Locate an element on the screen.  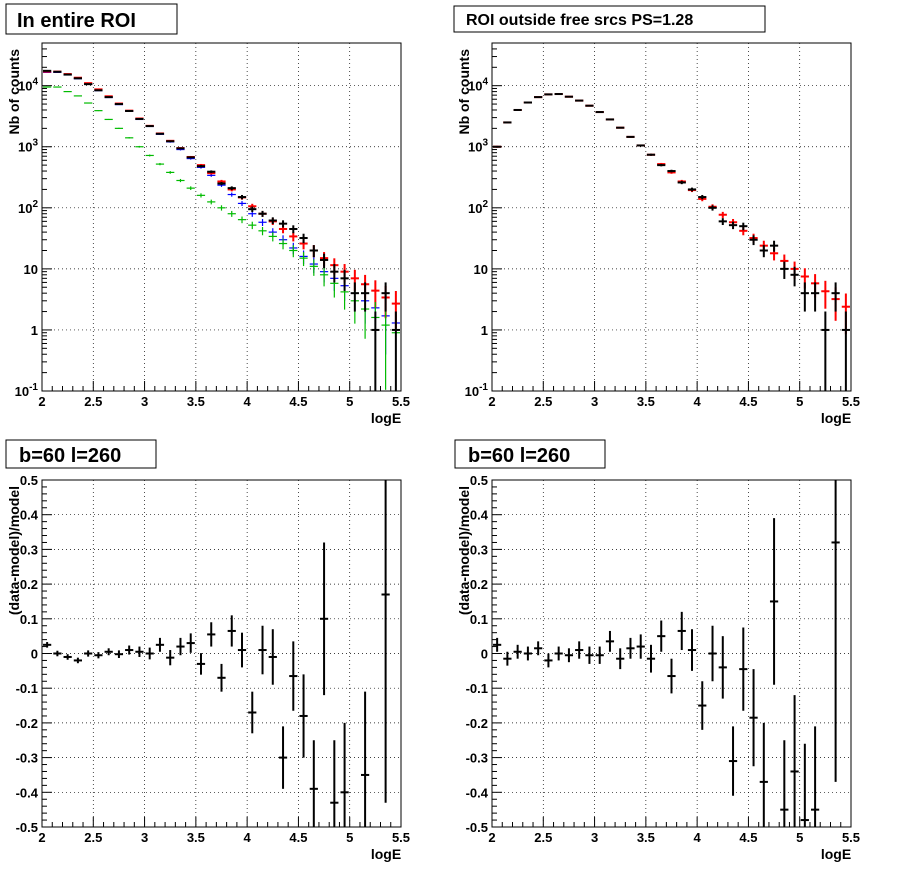
y-tick-label: 0.3 is located at coordinates (479, 549).